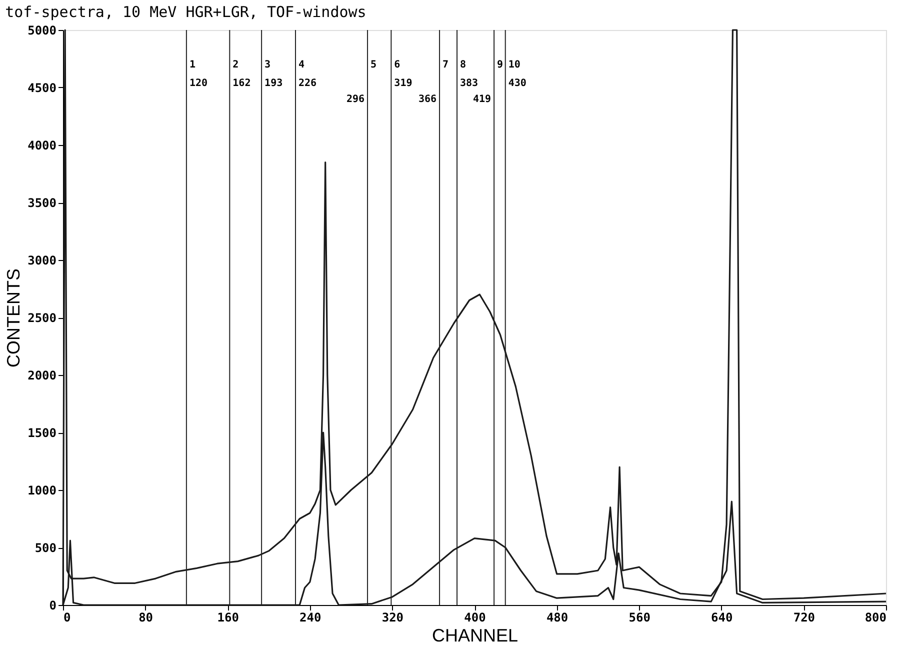  Describe the element at coordinates (475, 636) in the screenshot. I see `x-axis-title: CHANNEL` at that location.